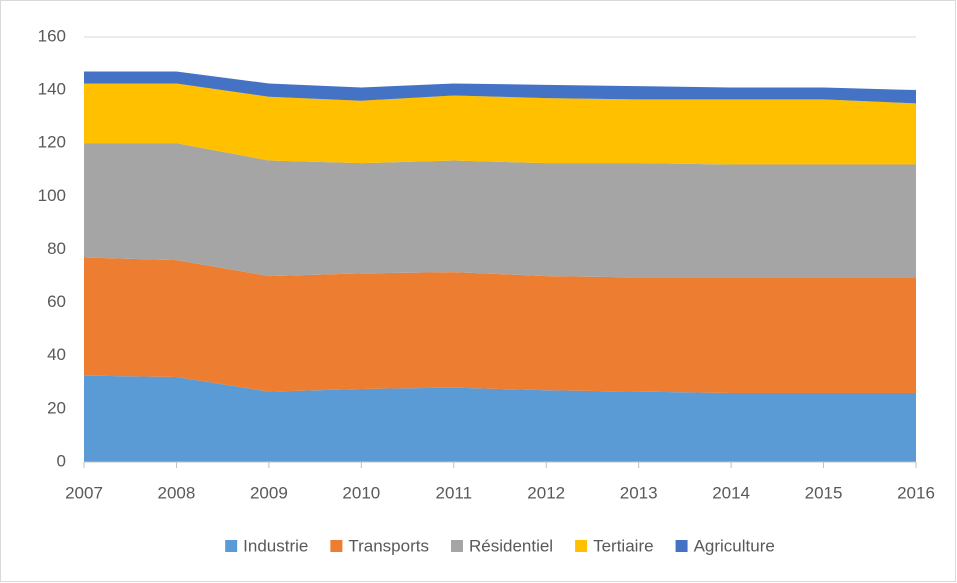 The image size is (957, 583). What do you see at coordinates (56, 248) in the screenshot?
I see `y-tick-label: 80` at bounding box center [56, 248].